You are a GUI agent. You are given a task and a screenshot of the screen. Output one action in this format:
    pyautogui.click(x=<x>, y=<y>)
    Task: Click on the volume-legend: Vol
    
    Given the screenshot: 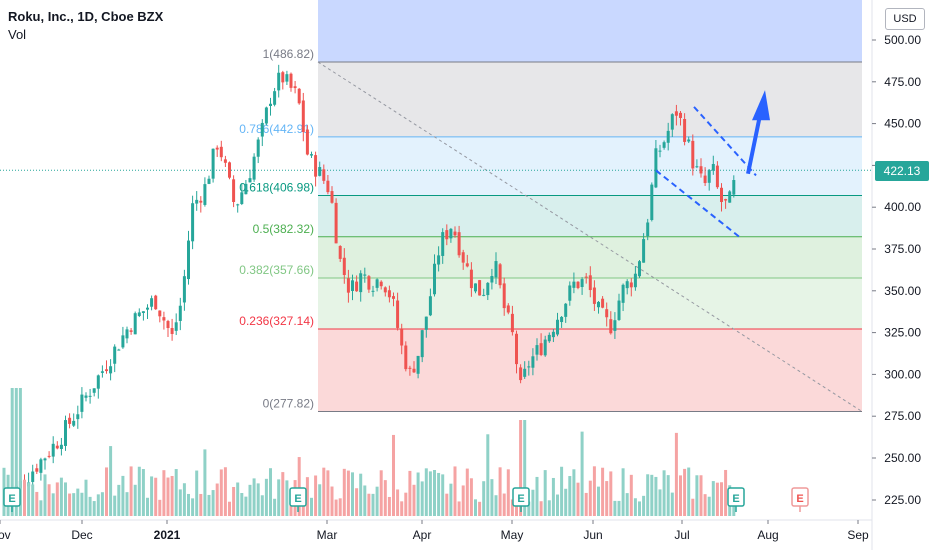 What is the action you would take?
    pyautogui.click(x=17, y=34)
    